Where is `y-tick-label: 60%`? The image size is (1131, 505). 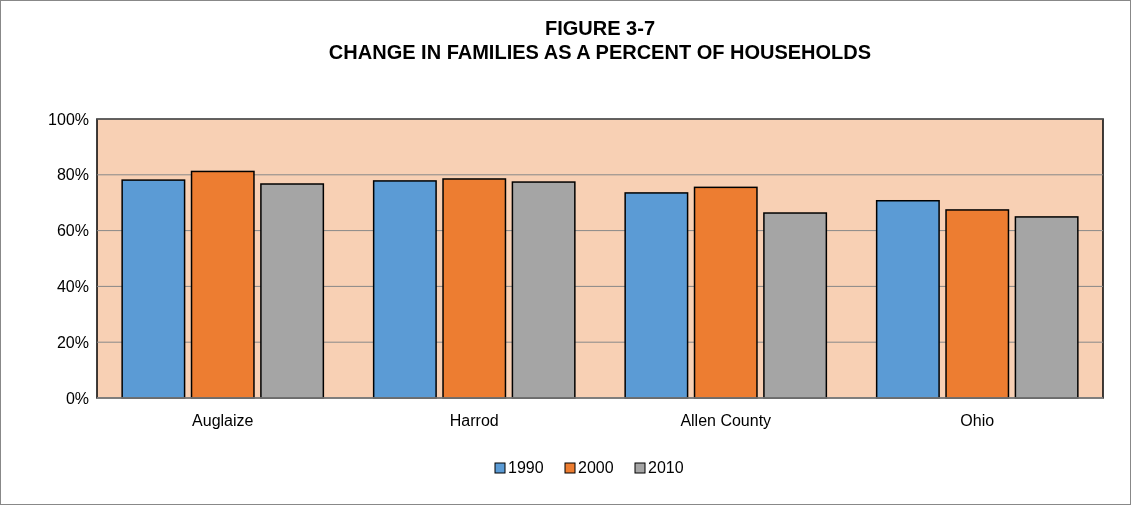
y-tick-label: 60% is located at coordinates (72, 231).